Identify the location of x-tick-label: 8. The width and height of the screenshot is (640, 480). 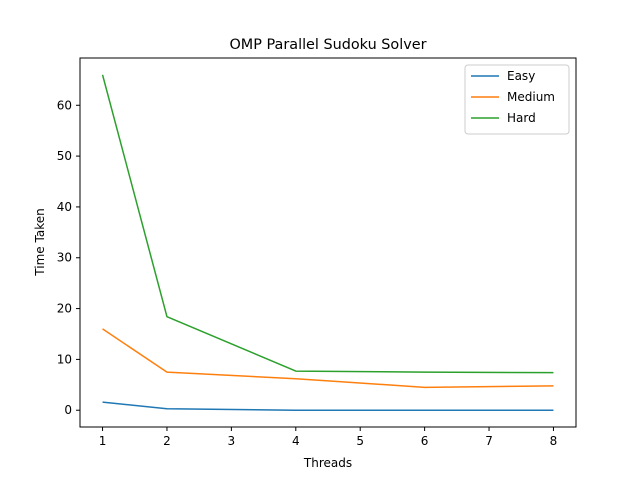
(554, 441).